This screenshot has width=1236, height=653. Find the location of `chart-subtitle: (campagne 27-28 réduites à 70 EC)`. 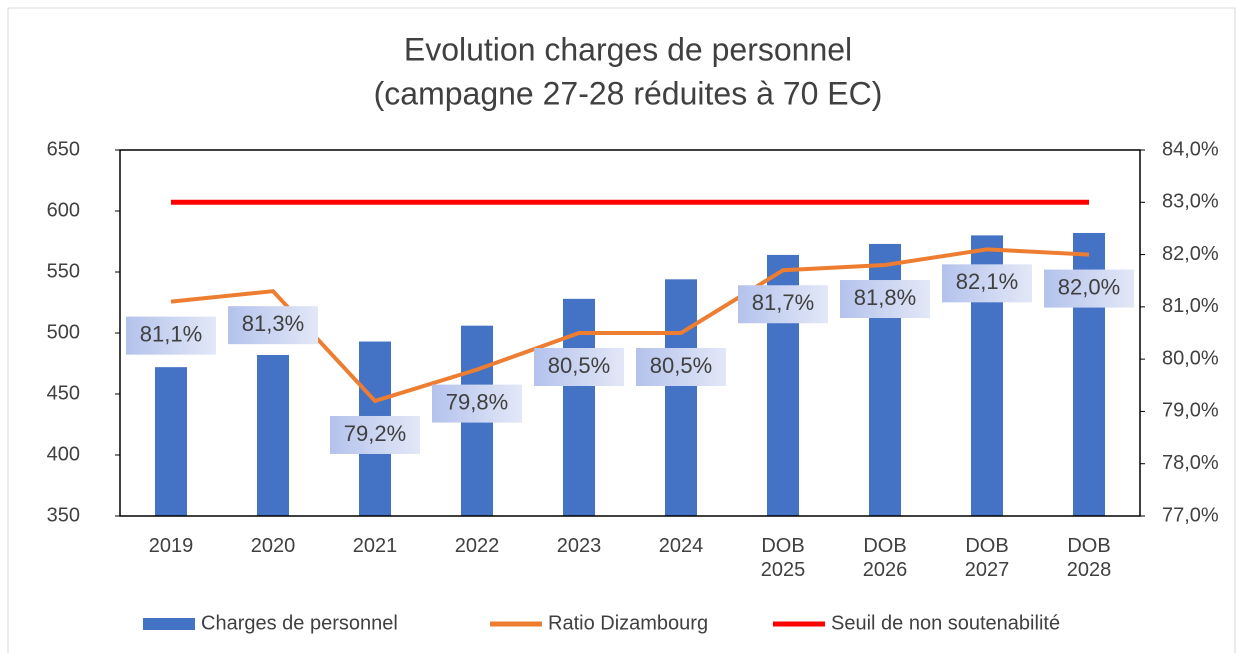

chart-subtitle: (campagne 27-28 réduites à 70 EC) is located at coordinates (628, 93).